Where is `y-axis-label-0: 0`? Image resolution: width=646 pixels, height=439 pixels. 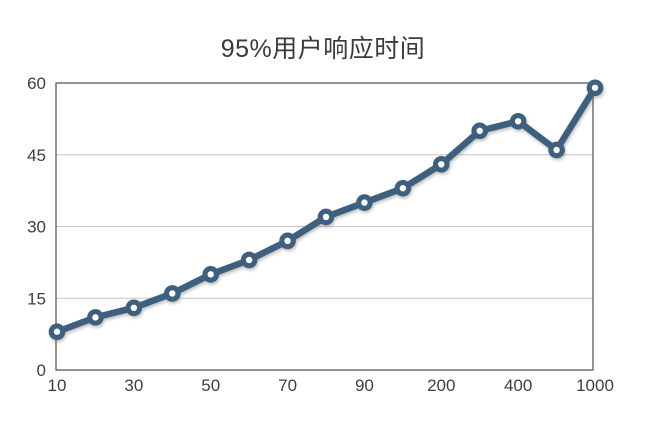 y-axis-label-0: 0 is located at coordinates (41, 370).